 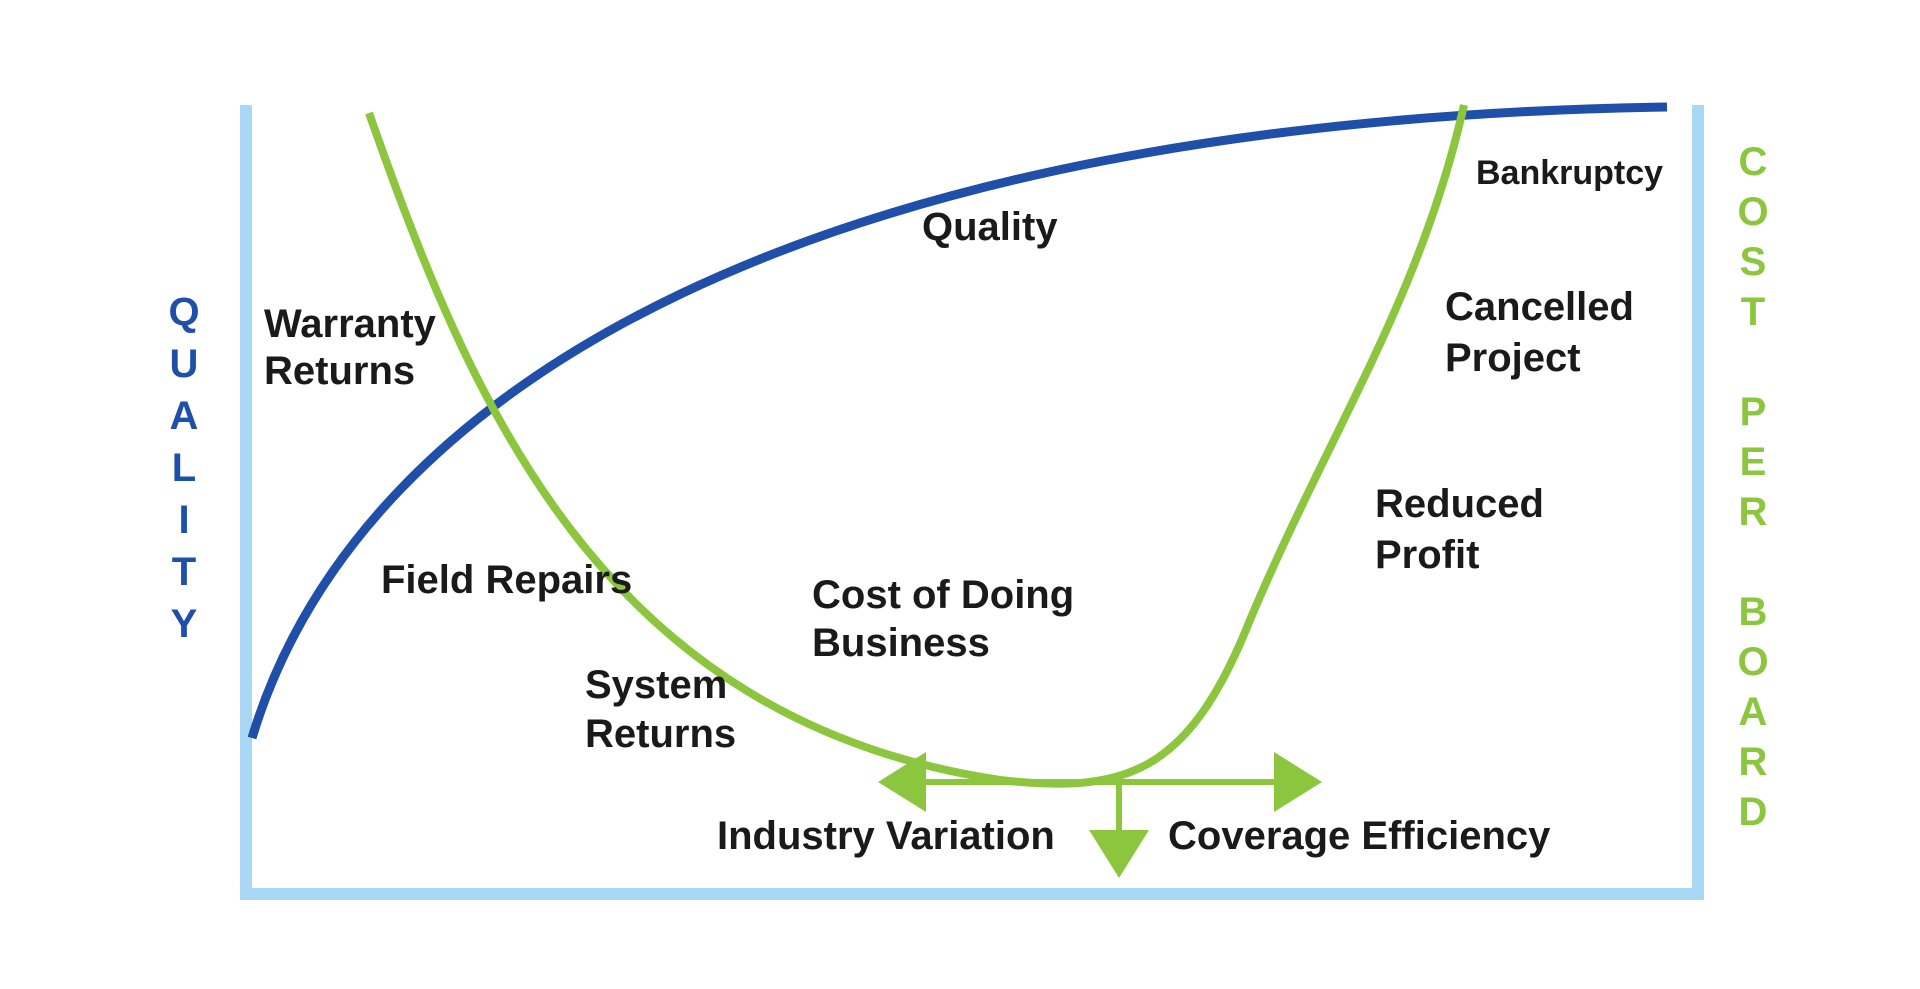 What do you see at coordinates (184, 472) in the screenshot?
I see `left-axis-label: QUALITY` at bounding box center [184, 472].